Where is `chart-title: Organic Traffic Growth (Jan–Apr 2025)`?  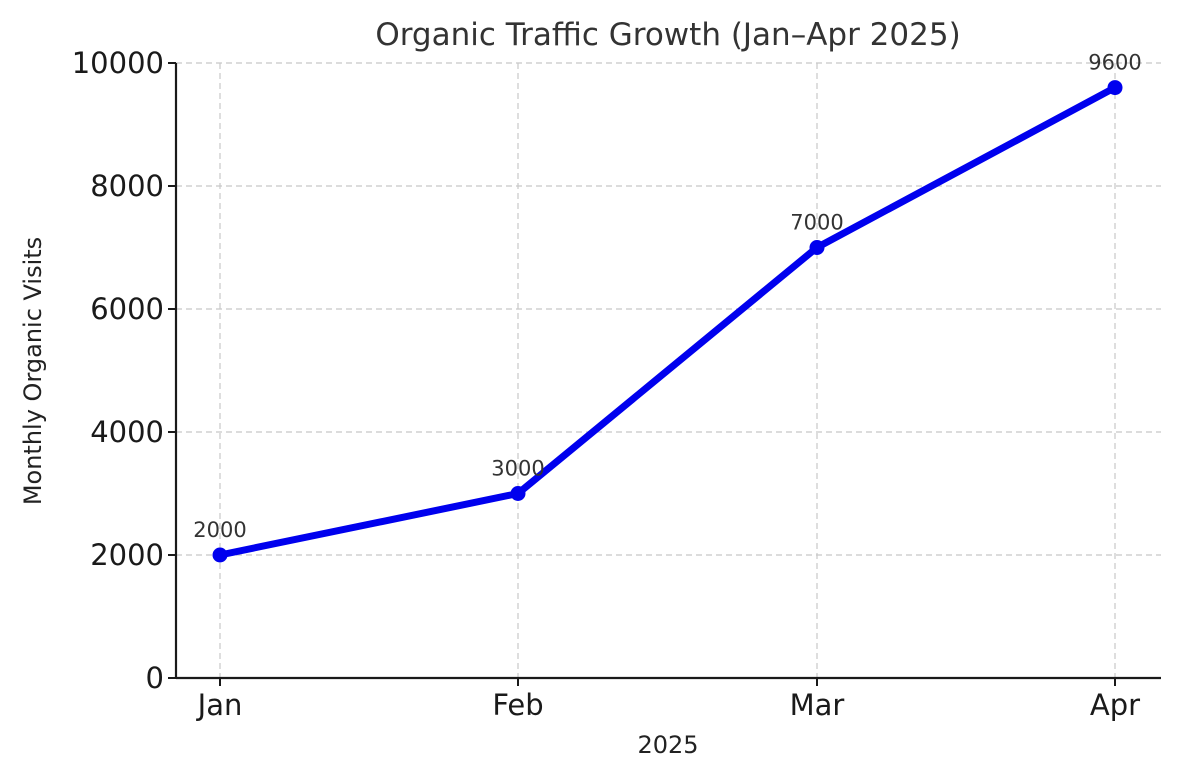 chart-title: Organic Traffic Growth (Jan–Apr 2025) is located at coordinates (667, 35).